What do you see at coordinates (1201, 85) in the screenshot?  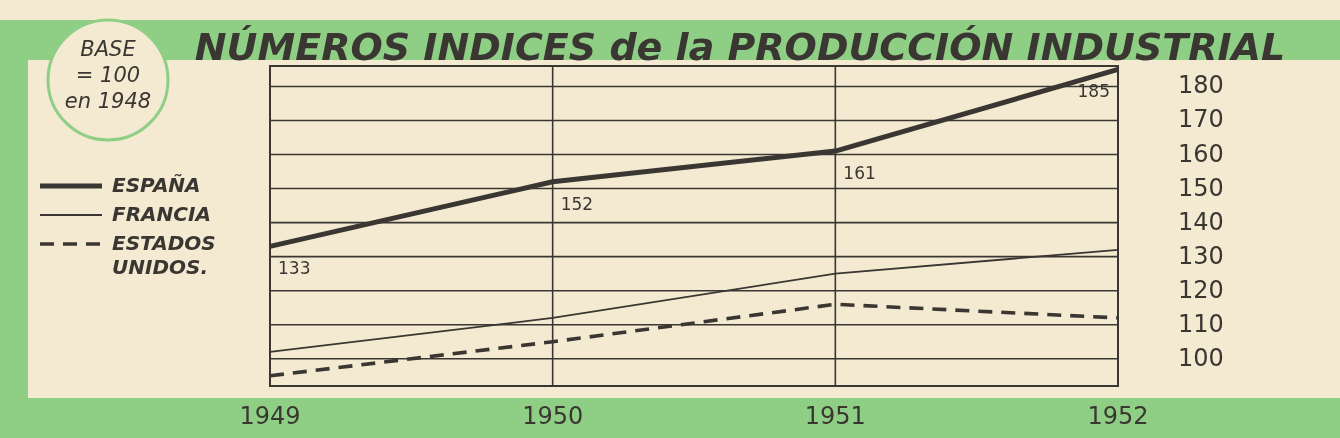 I see `y-tick-label: 180` at bounding box center [1201, 85].